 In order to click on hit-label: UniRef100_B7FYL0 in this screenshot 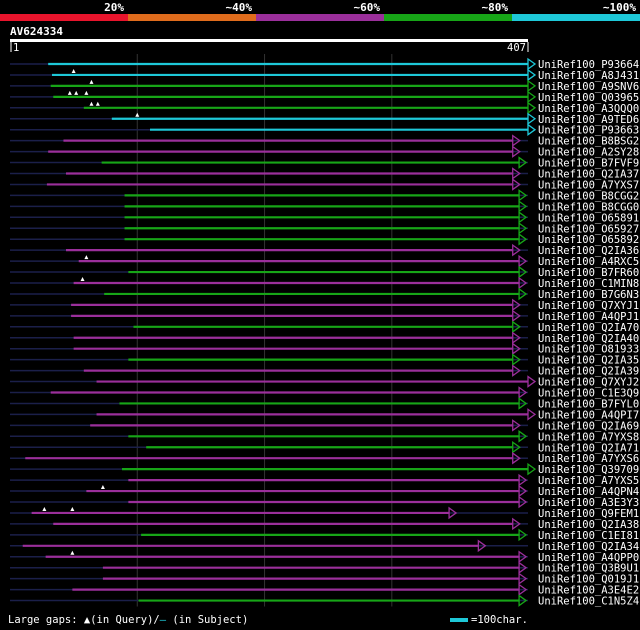, I will do `click(588, 404)`.